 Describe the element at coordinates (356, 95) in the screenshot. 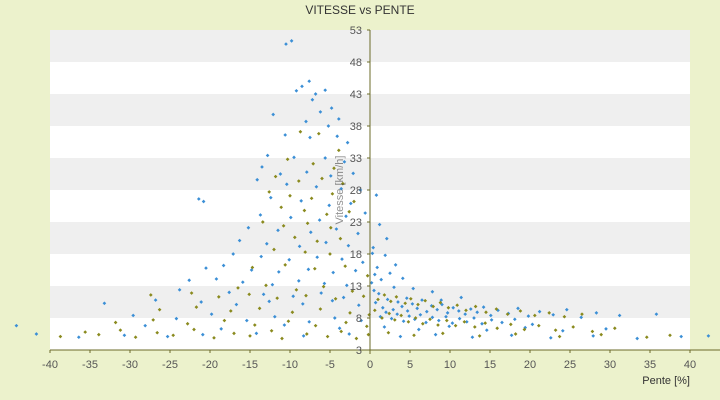

I see `y-tick-label: 43` at that location.